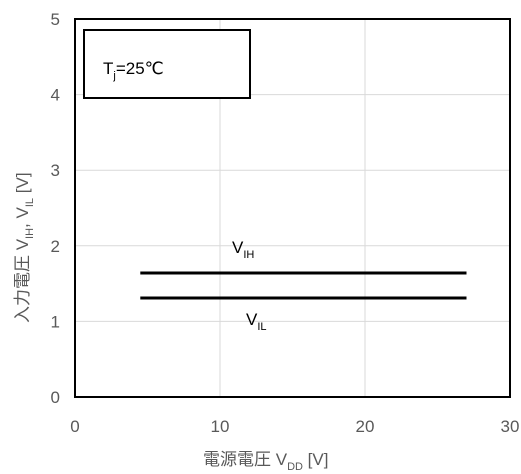  What do you see at coordinates (265, 461) in the screenshot?
I see `x-axis-label: 電源電圧 VDD [V]` at bounding box center [265, 461].